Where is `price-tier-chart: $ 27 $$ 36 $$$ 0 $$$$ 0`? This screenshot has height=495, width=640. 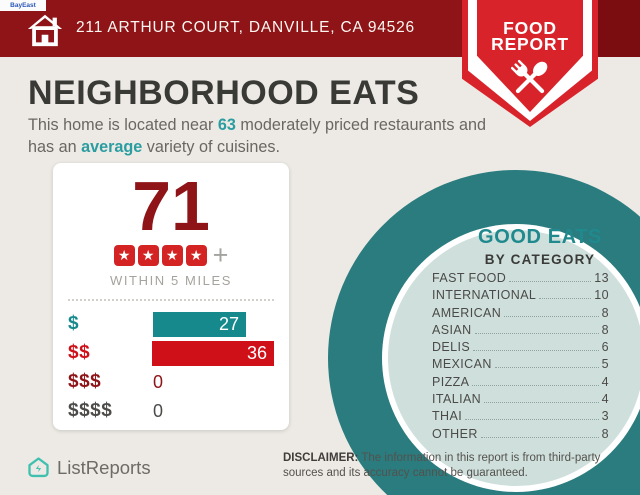 price-tier-chart: $ 27 $$ 36 $$$ 0 $$$$ 0 is located at coordinates (171, 368).